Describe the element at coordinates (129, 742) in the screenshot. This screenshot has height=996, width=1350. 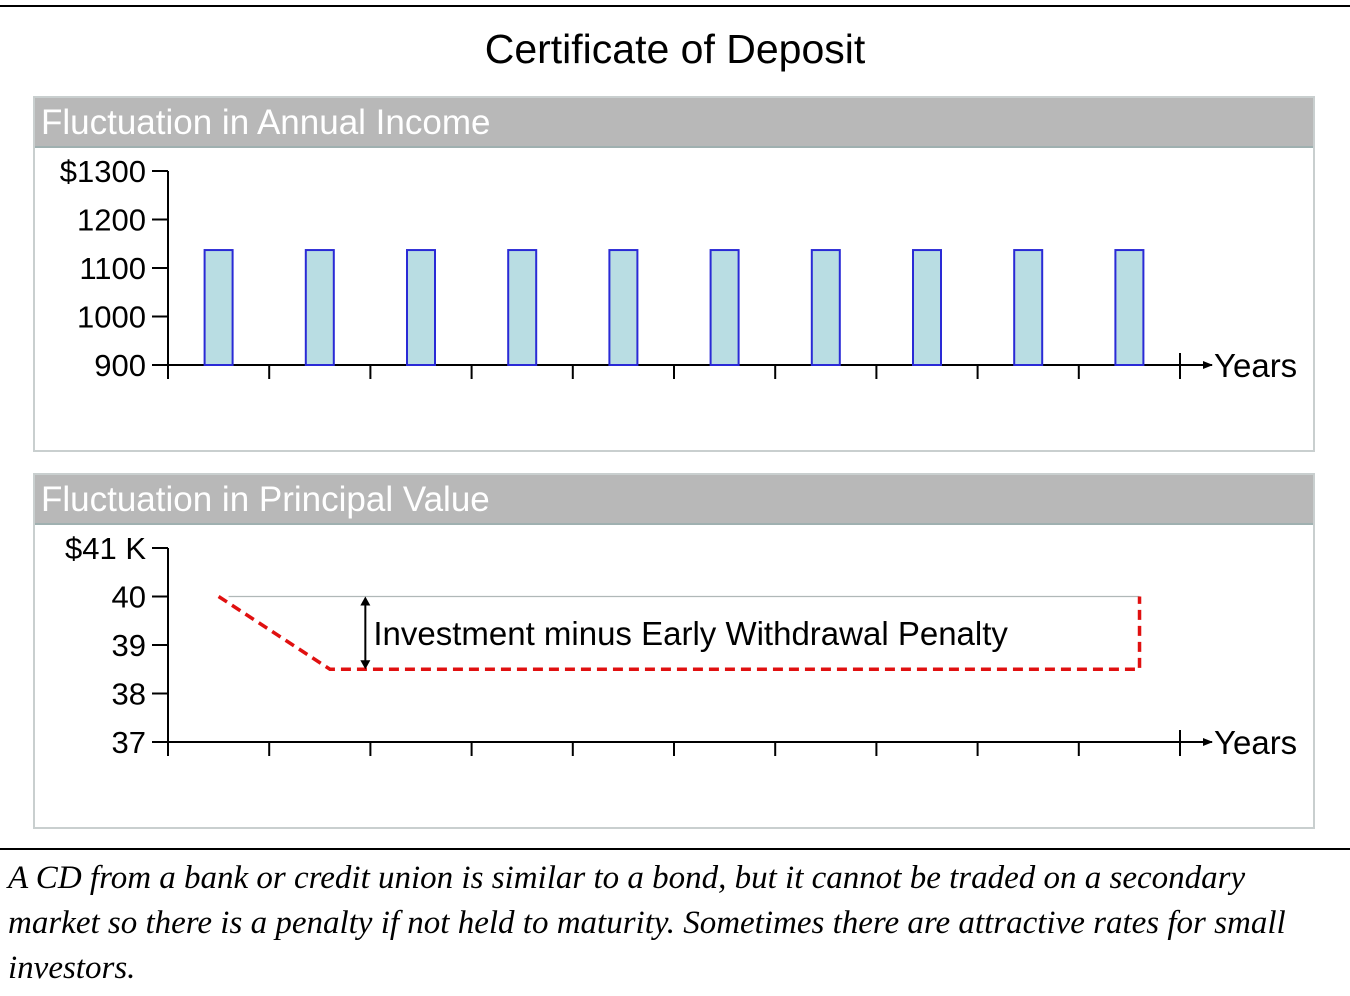
I see `y-tick-label: 37` at that location.